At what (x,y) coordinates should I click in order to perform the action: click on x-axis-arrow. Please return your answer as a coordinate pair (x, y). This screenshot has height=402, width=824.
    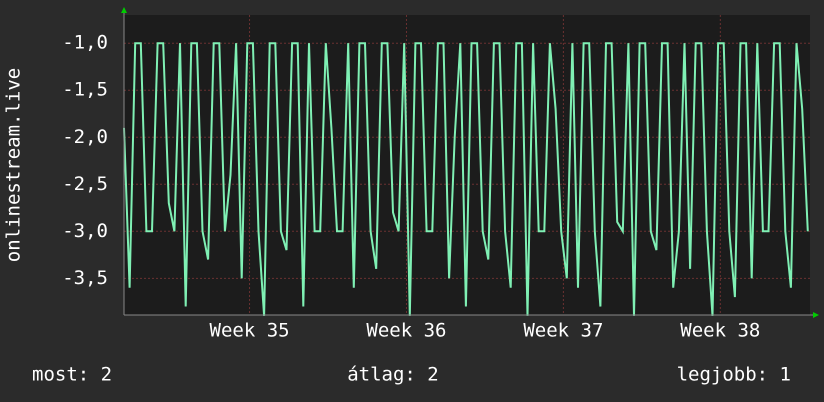
    Looking at the image, I should click on (816, 315).